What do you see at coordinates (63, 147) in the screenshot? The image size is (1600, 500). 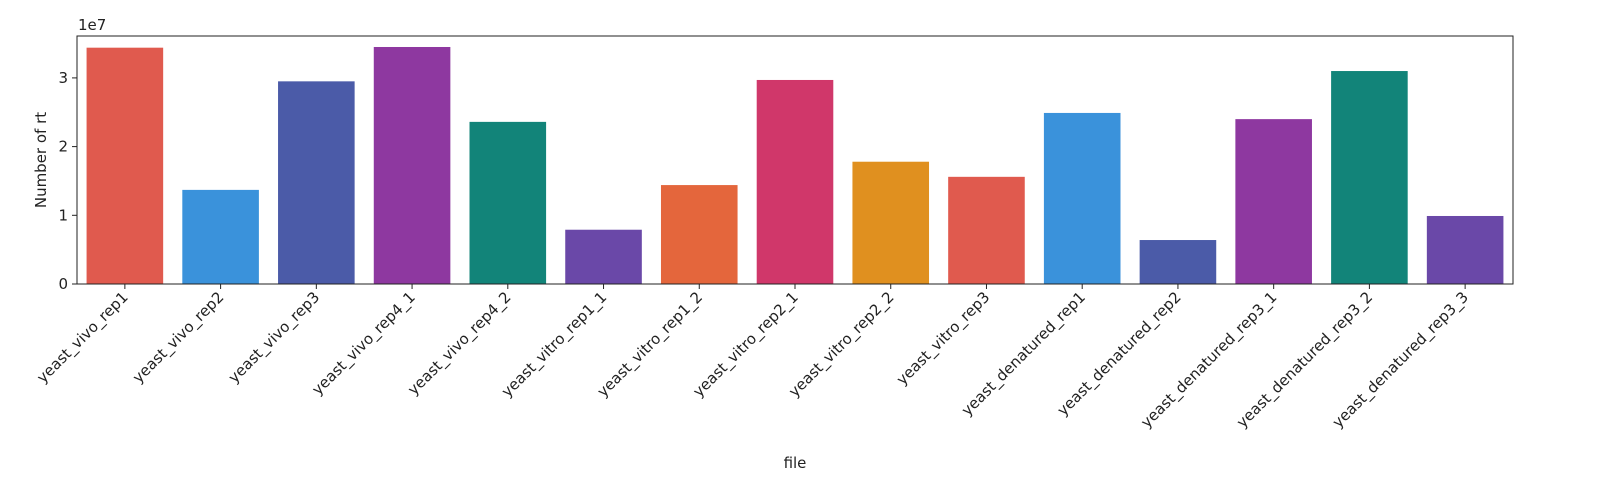 I see `y-tick-label: 2` at bounding box center [63, 147].